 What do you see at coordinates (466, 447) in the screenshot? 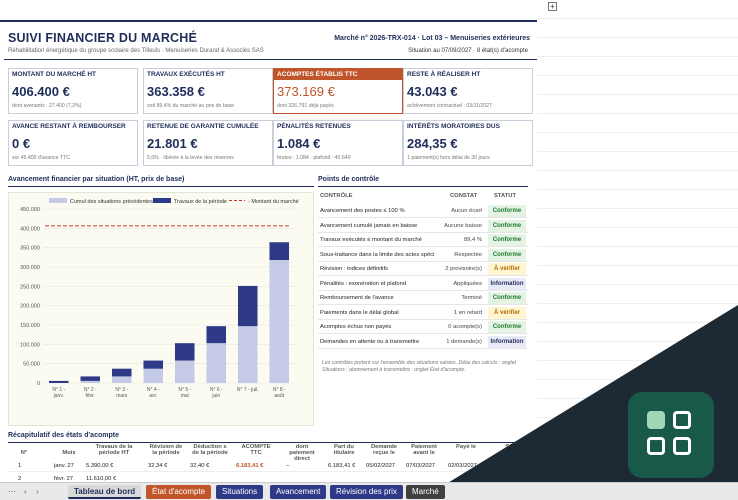
I see `recap-col-header: Payé le` at bounding box center [466, 447].